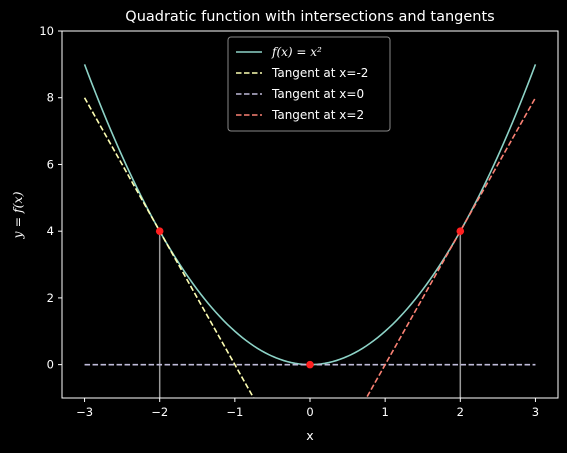 This screenshot has height=453, width=567. Describe the element at coordinates (460, 412) in the screenshot. I see `x-tick-label-5: 2` at that location.